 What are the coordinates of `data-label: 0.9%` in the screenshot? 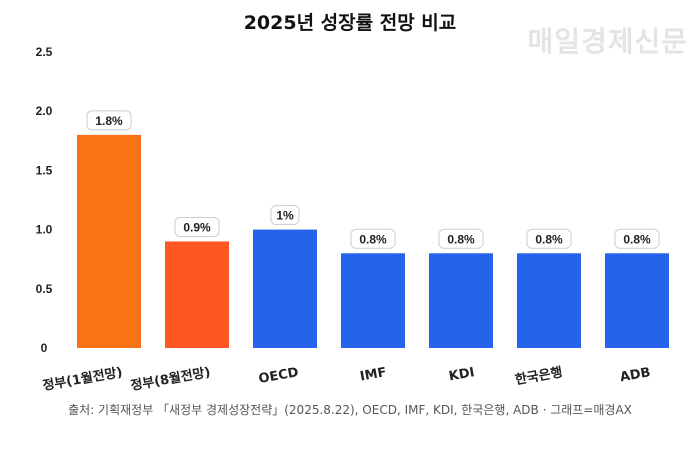 It's located at (197, 227).